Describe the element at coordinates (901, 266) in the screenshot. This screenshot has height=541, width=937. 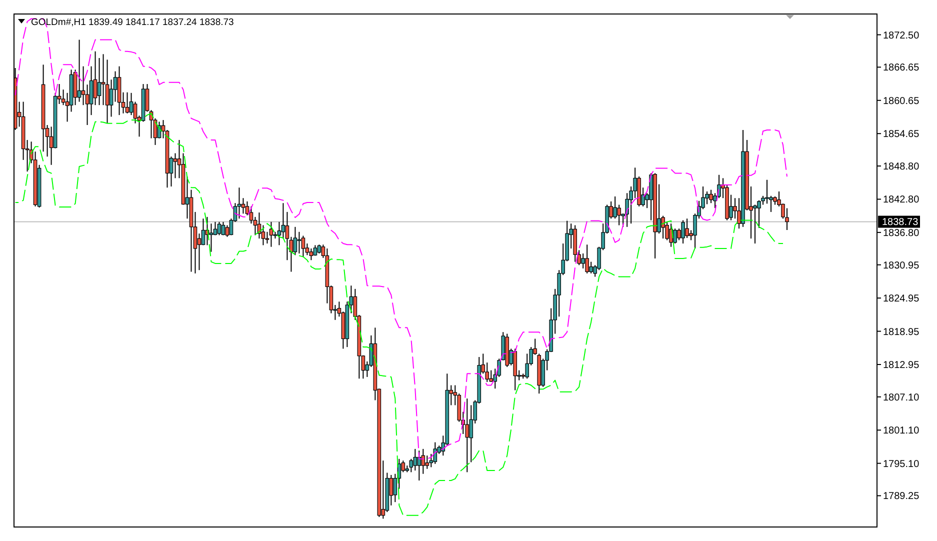
I see `y-tick-label: 1830.95` at that location.